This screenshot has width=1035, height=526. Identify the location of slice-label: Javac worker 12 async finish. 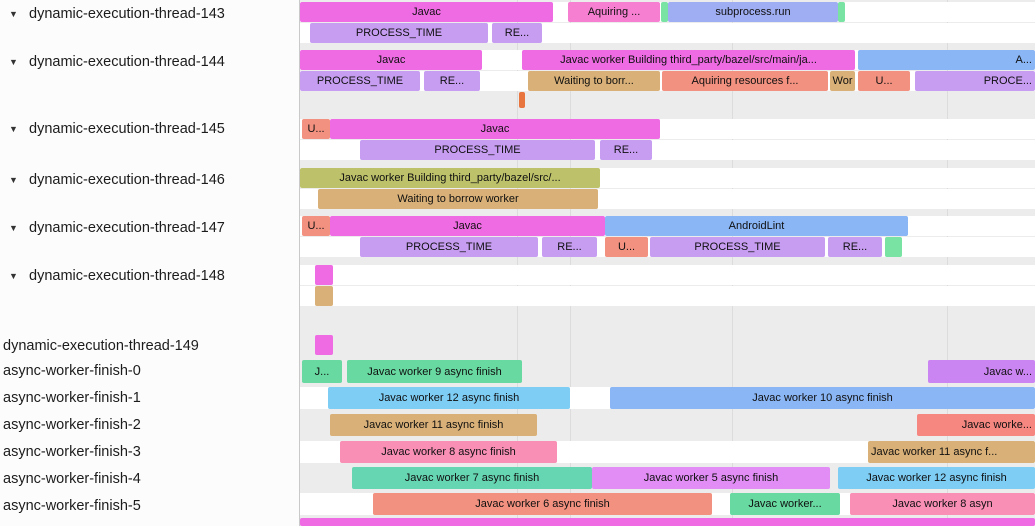
(449, 398).